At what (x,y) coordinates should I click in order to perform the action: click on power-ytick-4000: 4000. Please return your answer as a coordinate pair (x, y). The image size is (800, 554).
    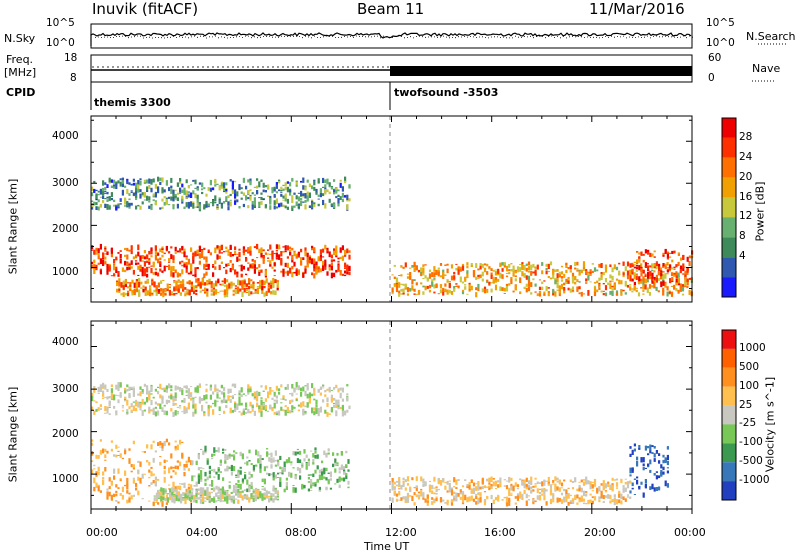
    Looking at the image, I should click on (65, 136).